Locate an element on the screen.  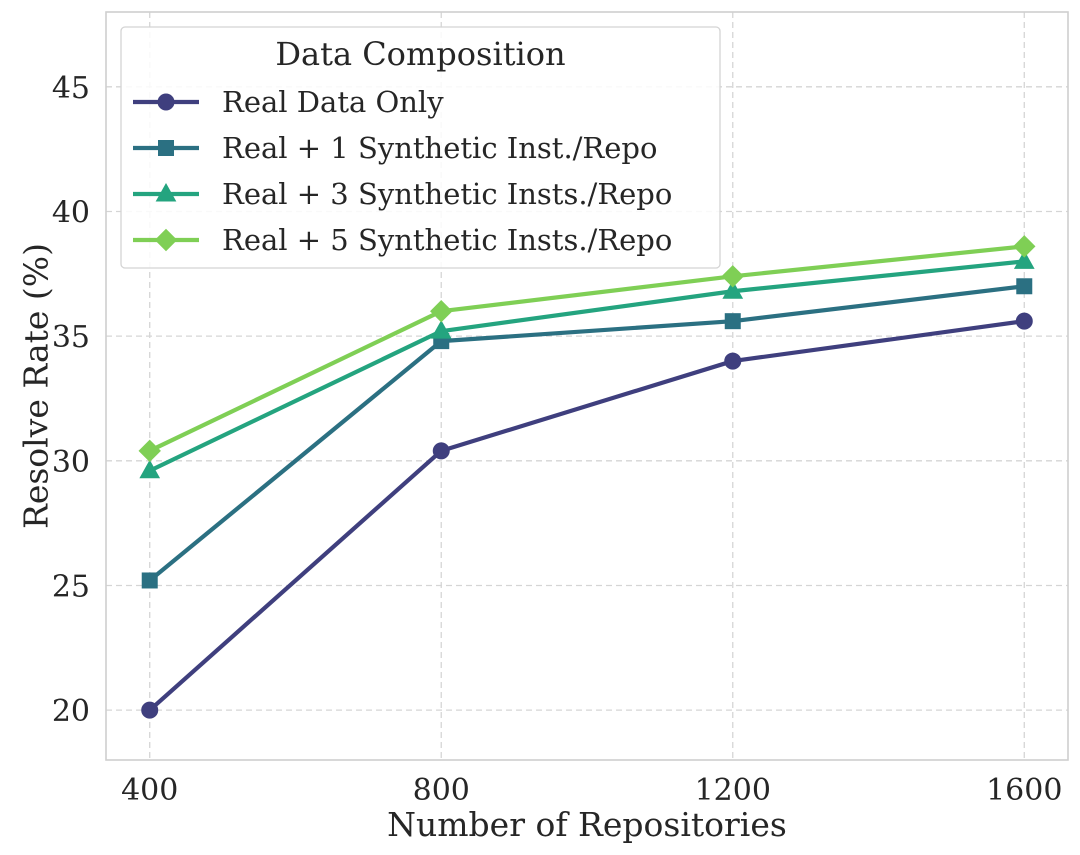
legend-label: Real Data Only is located at coordinates (333, 102).